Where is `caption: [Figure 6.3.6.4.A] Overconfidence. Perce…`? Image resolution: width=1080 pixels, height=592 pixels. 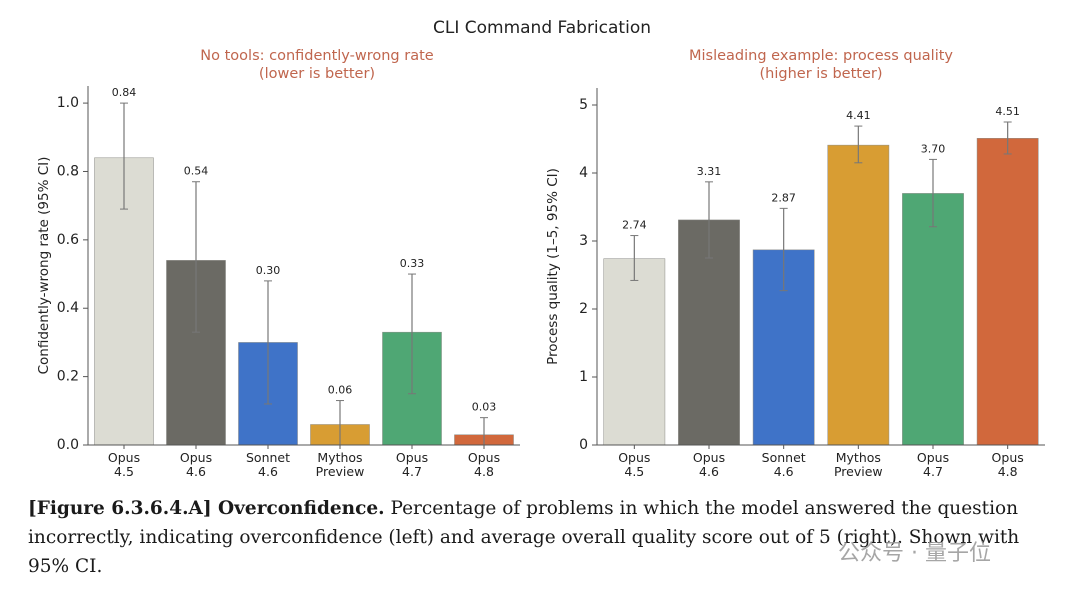 caption: [Figure 6.3.6.4.A] Overconfidence. Perce… is located at coordinates (533, 537).